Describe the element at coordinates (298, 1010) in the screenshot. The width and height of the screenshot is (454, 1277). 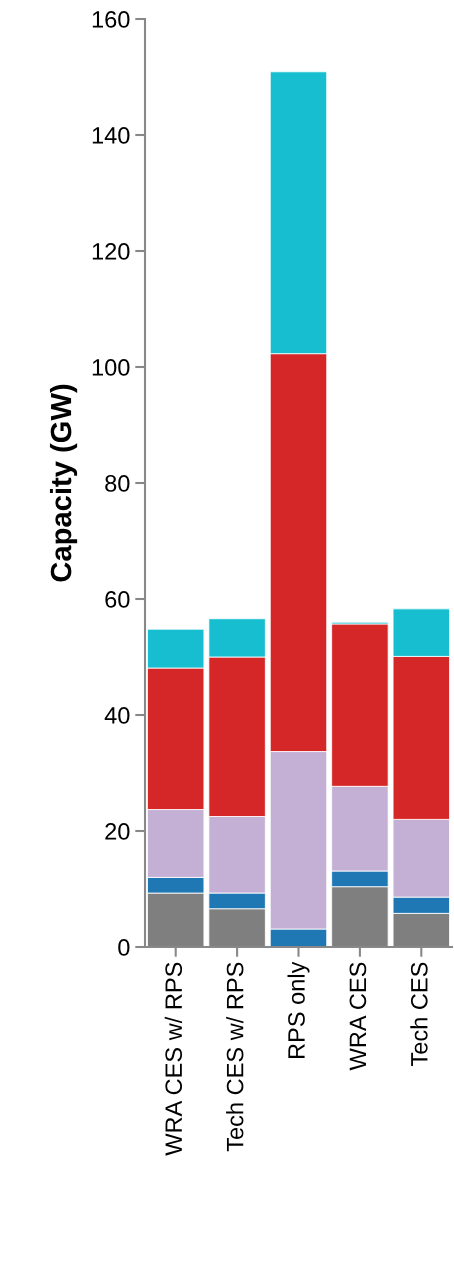
I see `x-tick-label: RPS only` at that location.